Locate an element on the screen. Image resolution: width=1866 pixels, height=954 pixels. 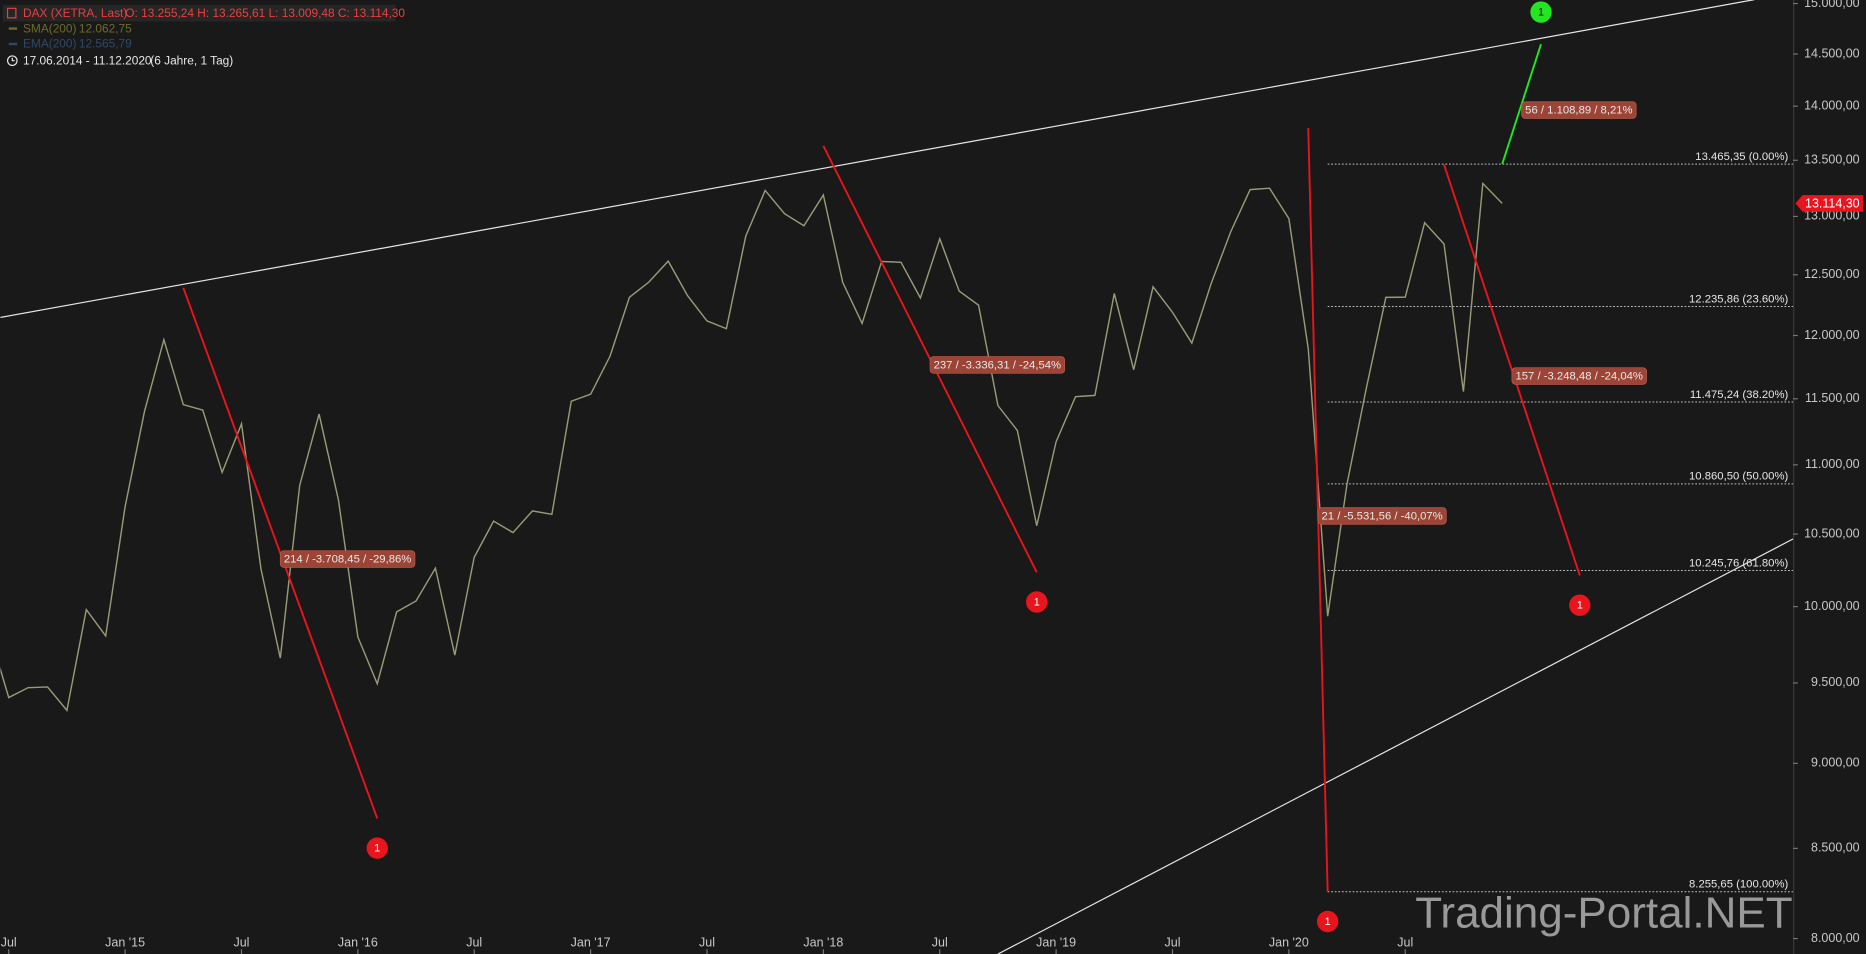
last-price-label: 13.114,30 is located at coordinates (1832, 203).